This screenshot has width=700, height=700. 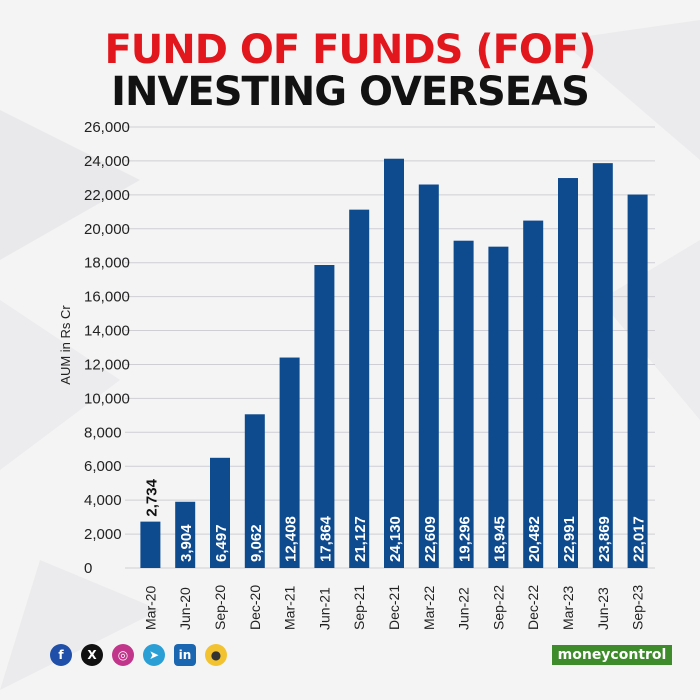 What do you see at coordinates (498, 607) in the screenshot?
I see `x-tick-label: Sep-22` at bounding box center [498, 607].